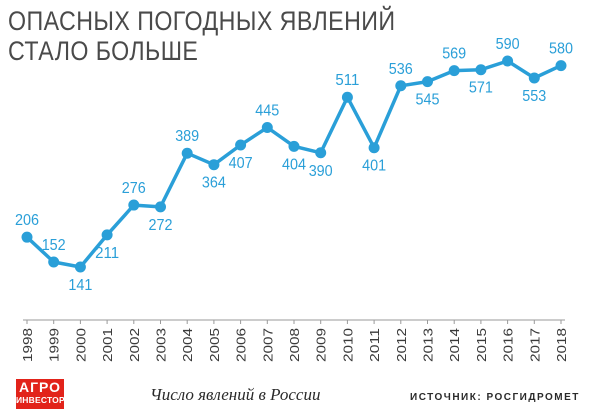 Image resolution: width=600 pixels, height=414 pixels. Describe the element at coordinates (267, 128) in the screenshot. I see `data-point-2007` at that location.